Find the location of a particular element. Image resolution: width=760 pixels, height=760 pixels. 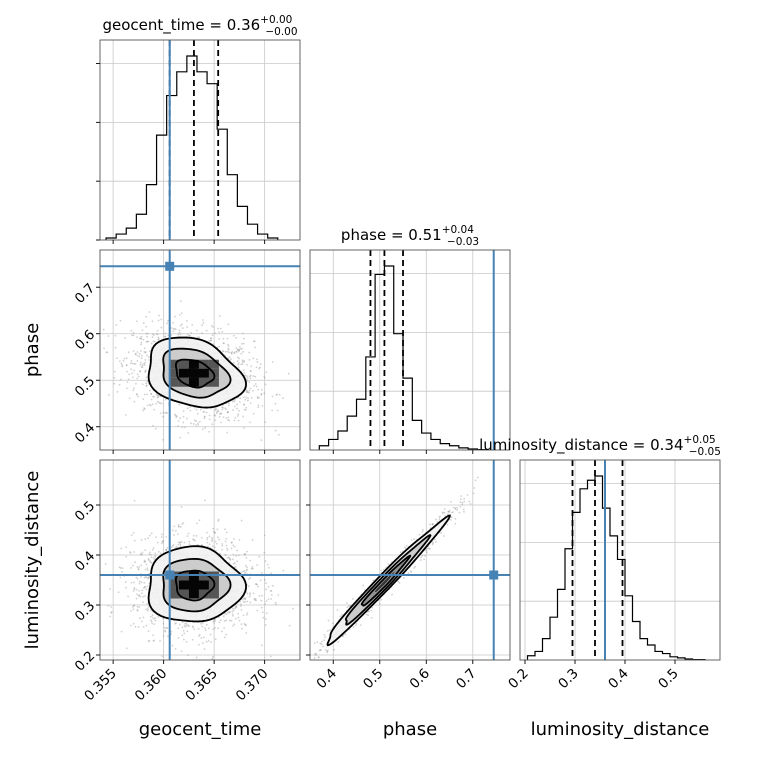

title-plus: +0.05 is located at coordinates (700, 440).